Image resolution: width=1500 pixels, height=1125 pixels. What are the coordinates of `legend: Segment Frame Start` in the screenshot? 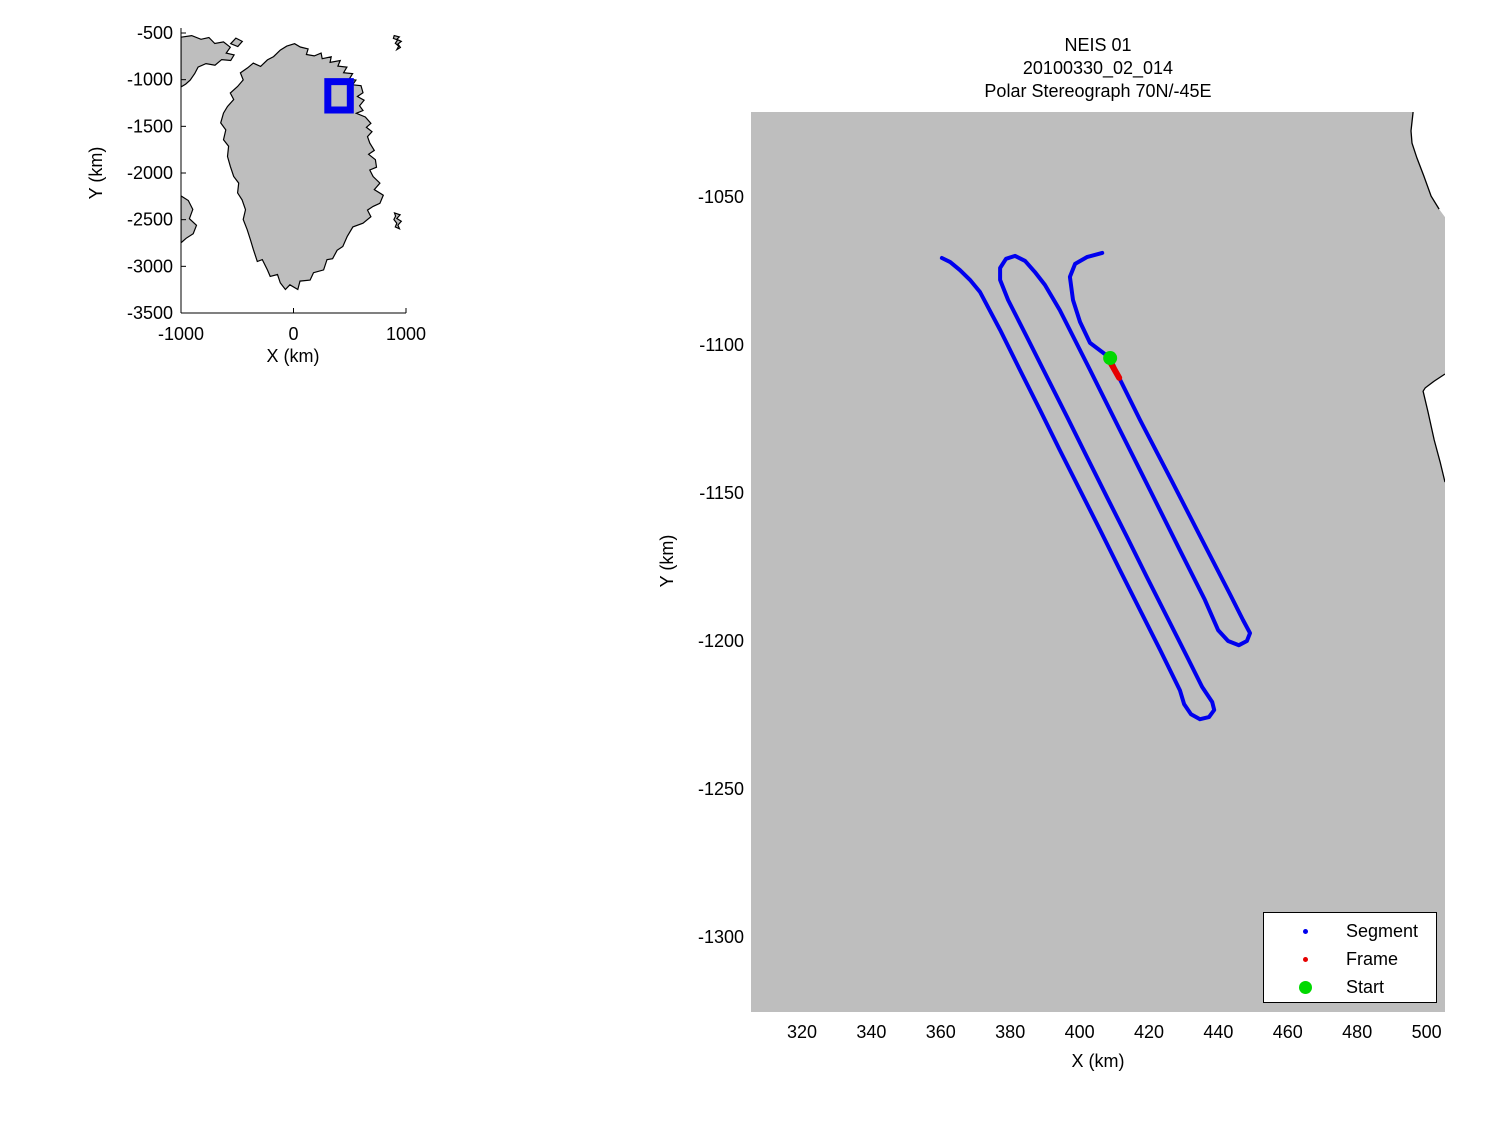 It's located at (1350, 957).